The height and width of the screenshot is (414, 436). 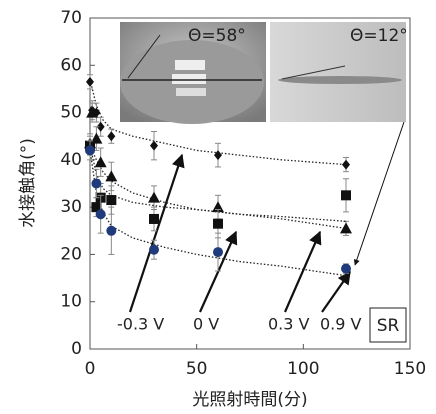 What do you see at coordinates (71, 160) in the screenshot?
I see `y-tick-label: 40` at bounding box center [71, 160].